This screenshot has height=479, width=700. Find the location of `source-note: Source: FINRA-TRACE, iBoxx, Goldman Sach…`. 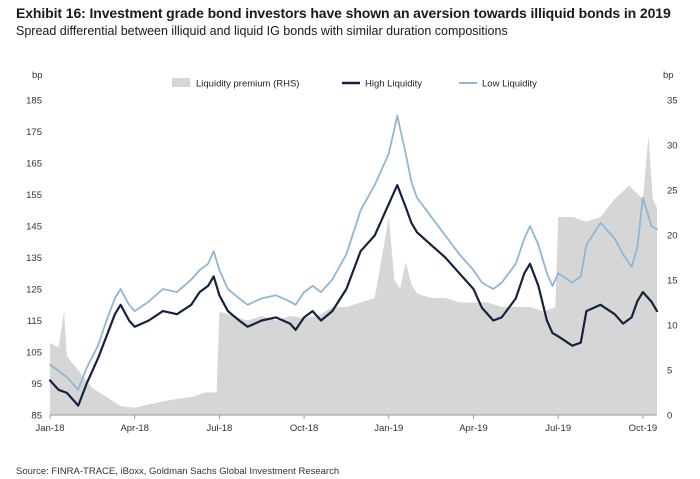

source-note: Source: FINRA-TRACE, iBoxx, Goldman Sach… is located at coordinates (178, 471).